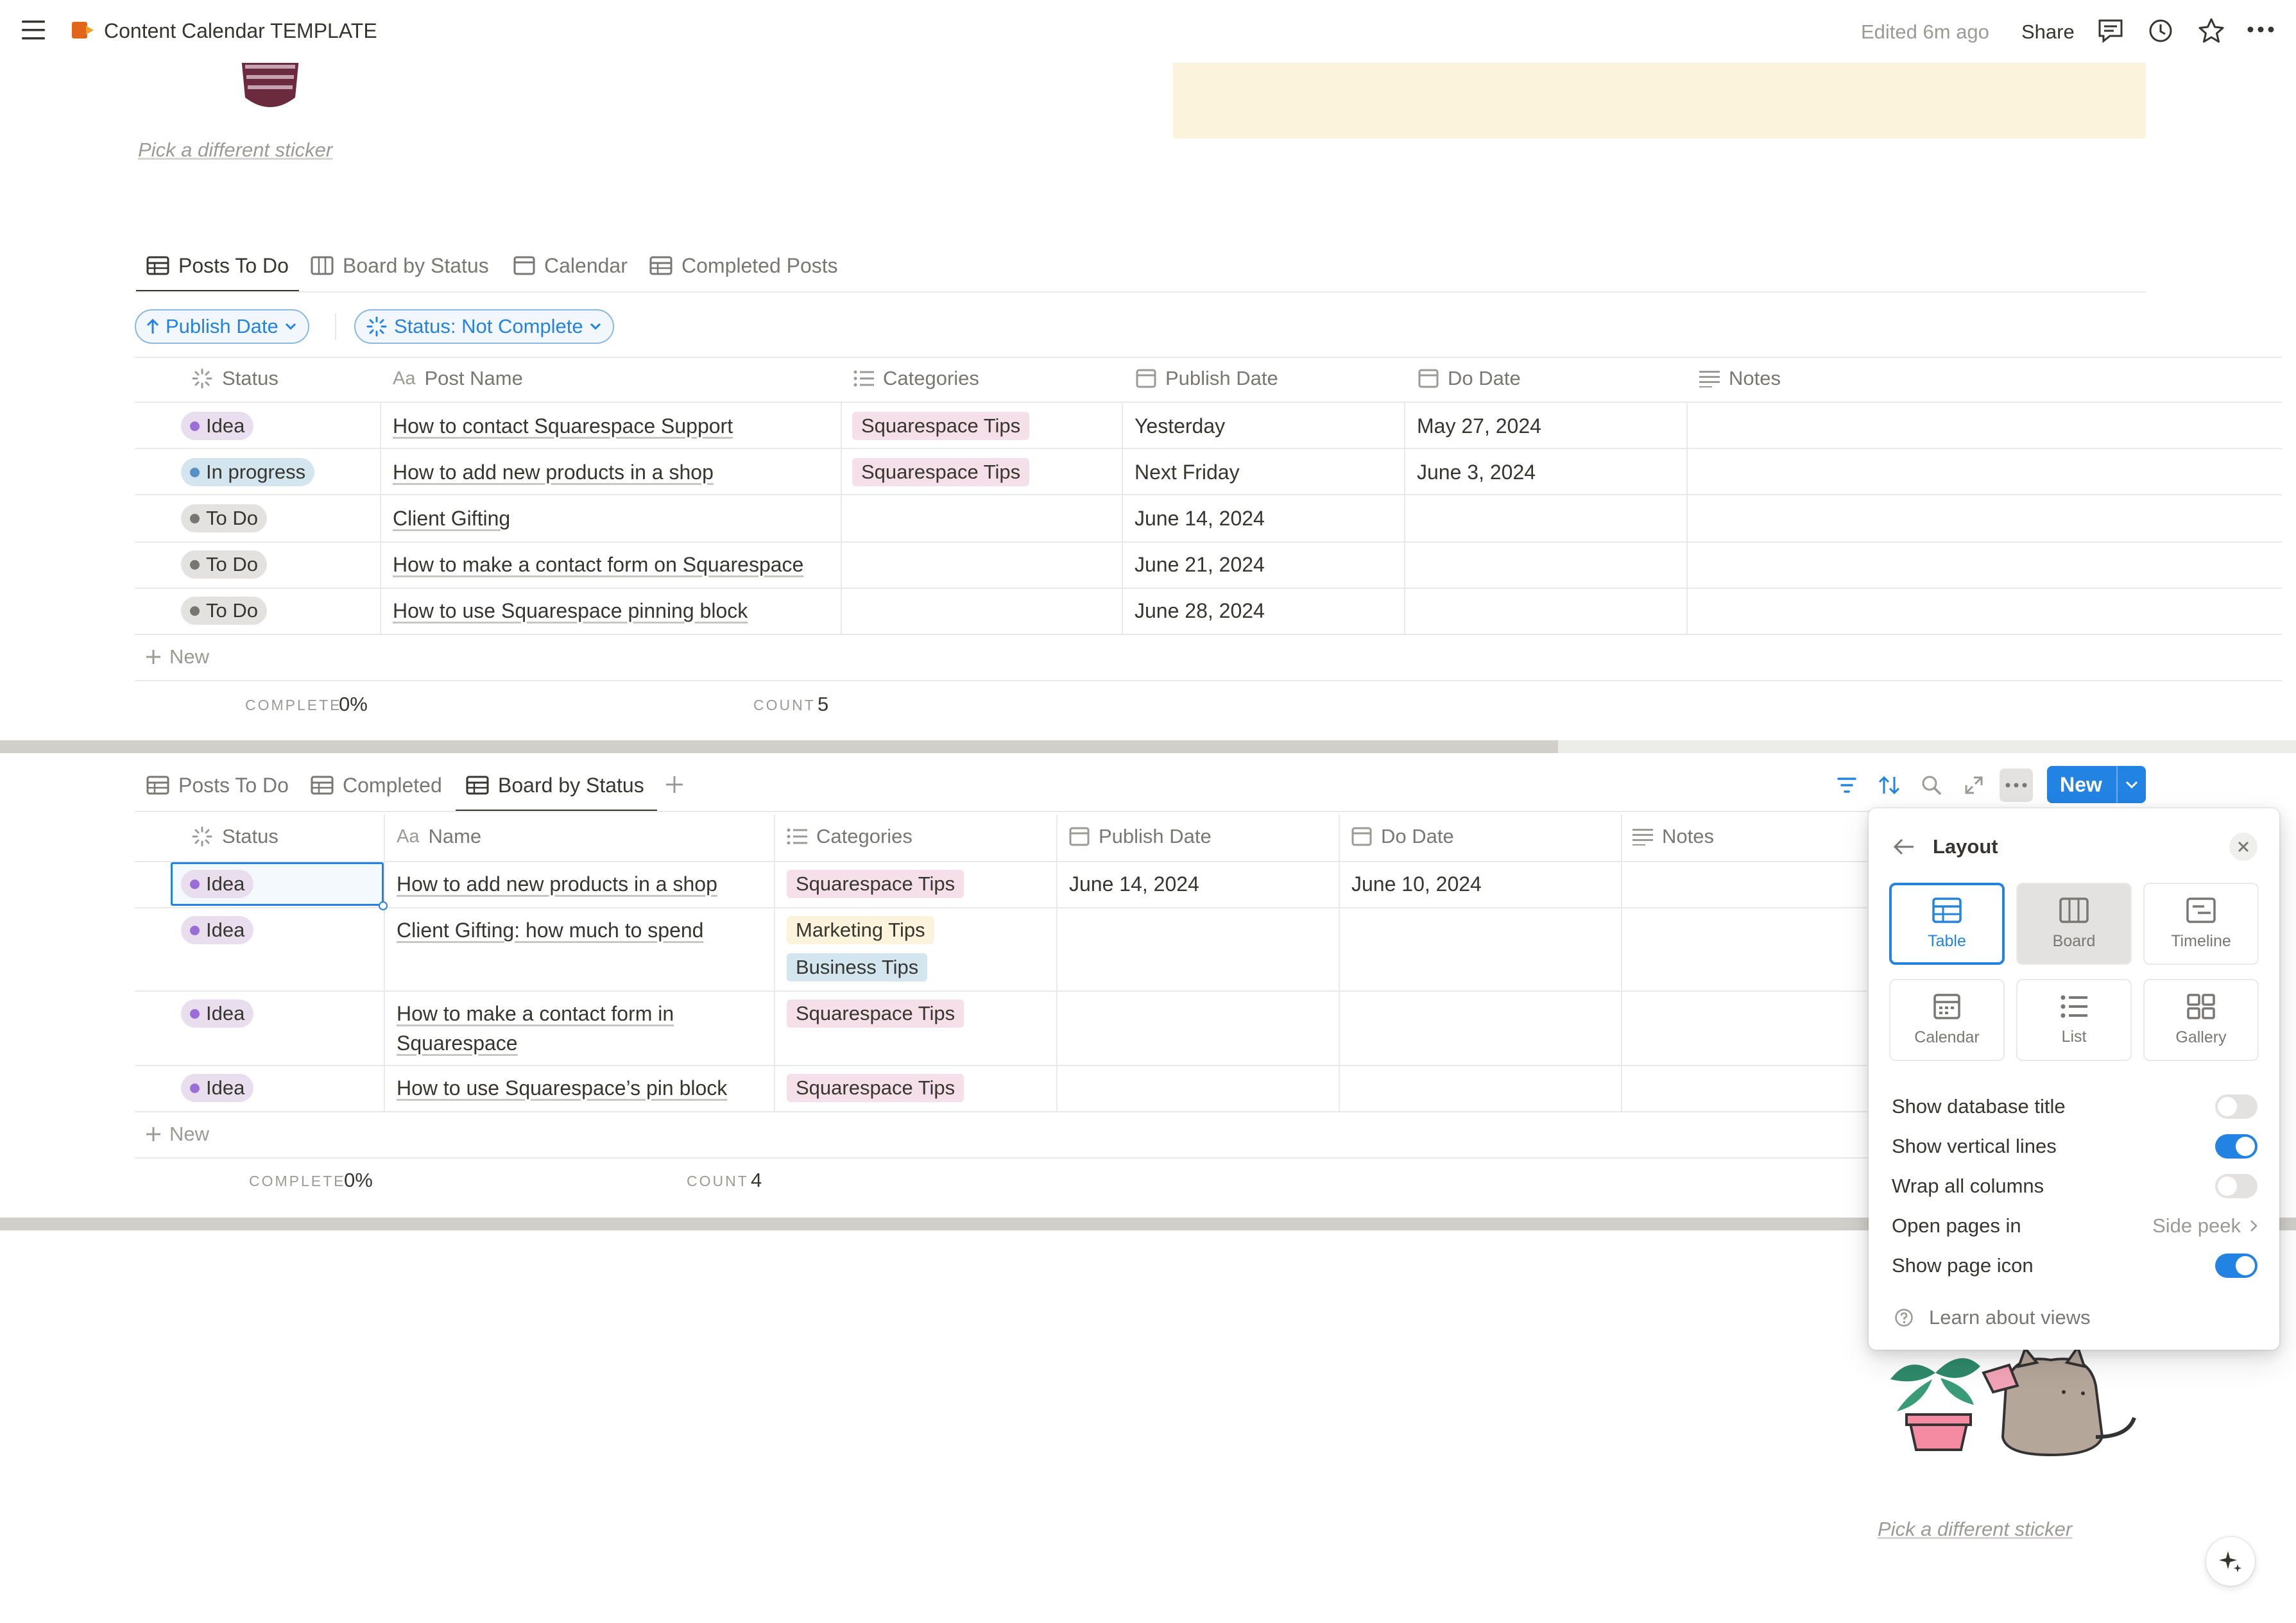  I want to click on wrap-all-columns-toggle, so click(2236, 1186).